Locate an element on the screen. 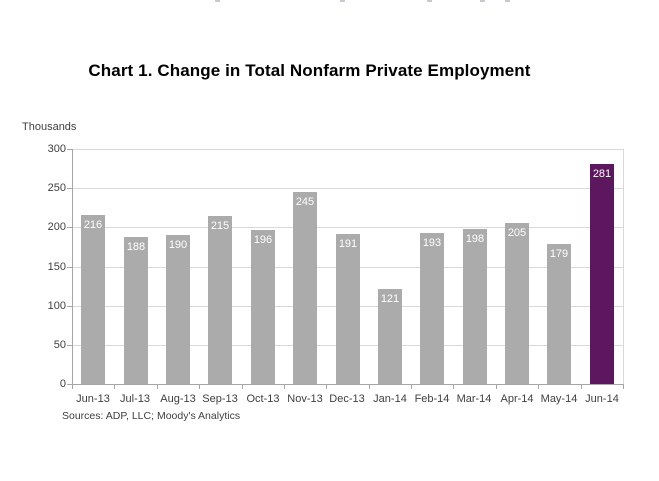  bar-value-label: 191 is located at coordinates (348, 244).